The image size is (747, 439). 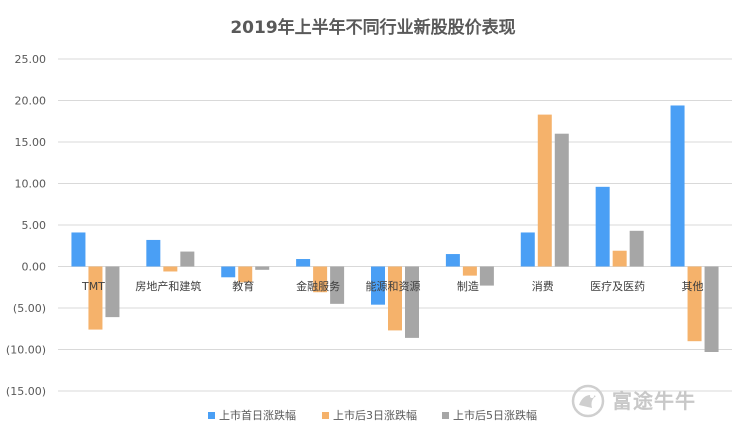 I want to click on legend: 上市首日涨跌幅 上市后3日涨跌幅 上市后5日涨跌幅, so click(x=372, y=415).